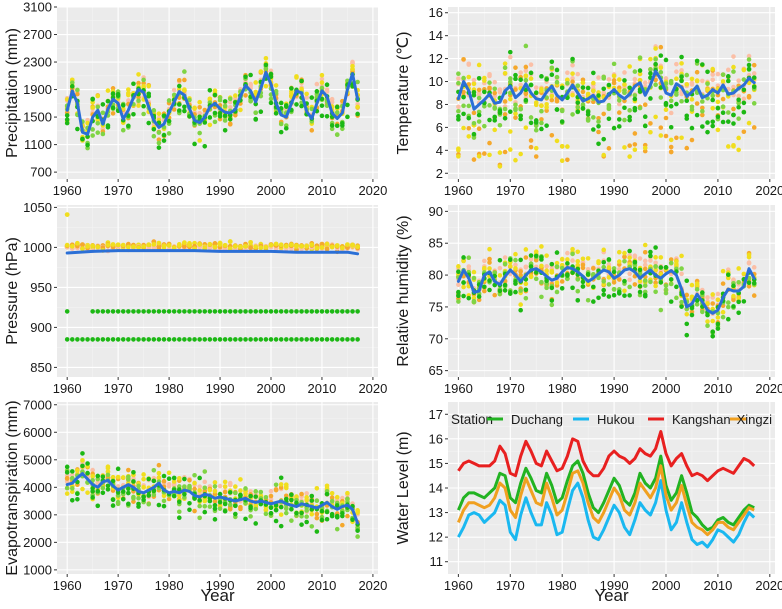 The image size is (782, 609). What do you see at coordinates (701, 419) in the screenshot?
I see `legend-label-kangshan: Kangshan` at bounding box center [701, 419].